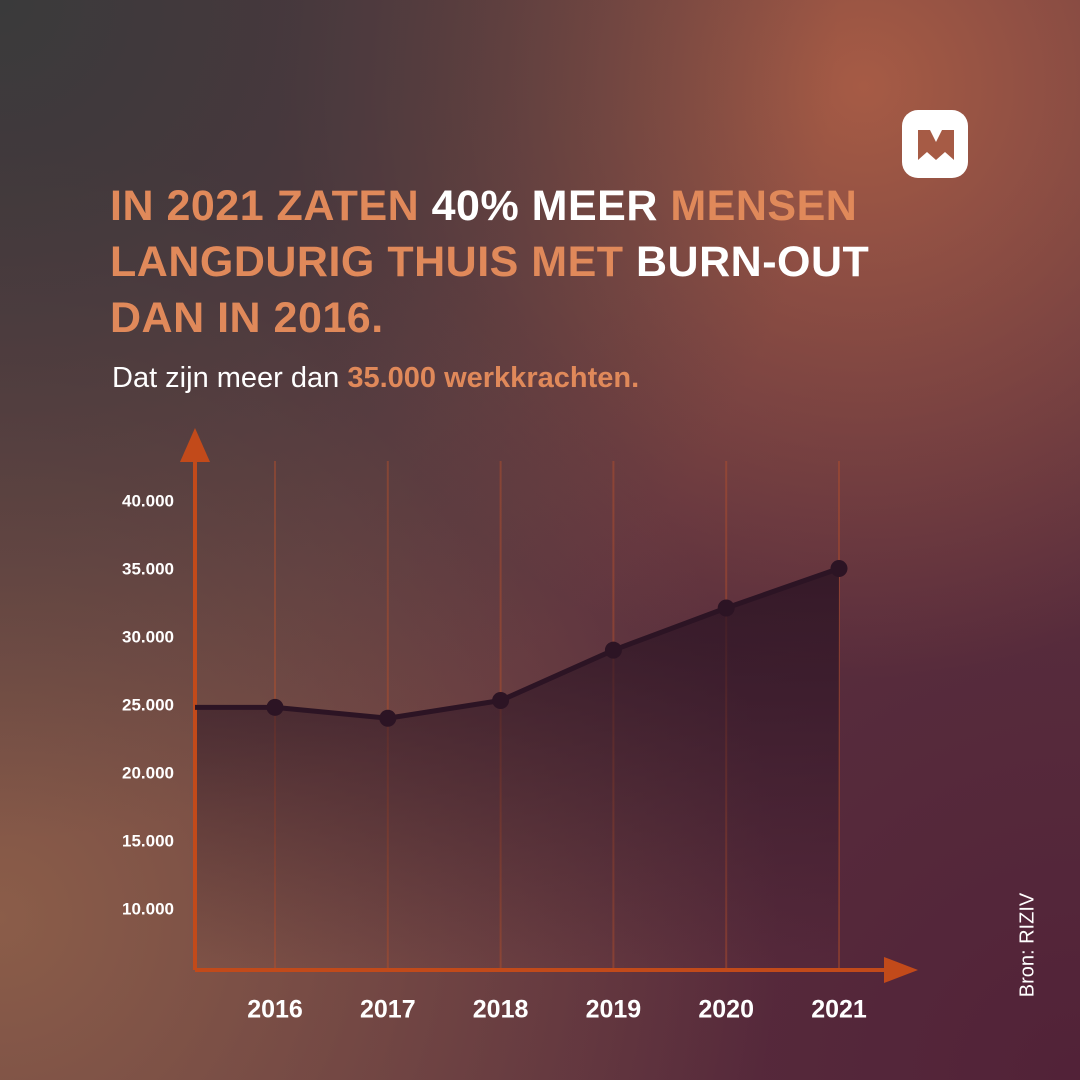 Image resolution: width=1080 pixels, height=1080 pixels. What do you see at coordinates (195, 445) in the screenshot?
I see `y-axis-arrow` at bounding box center [195, 445].